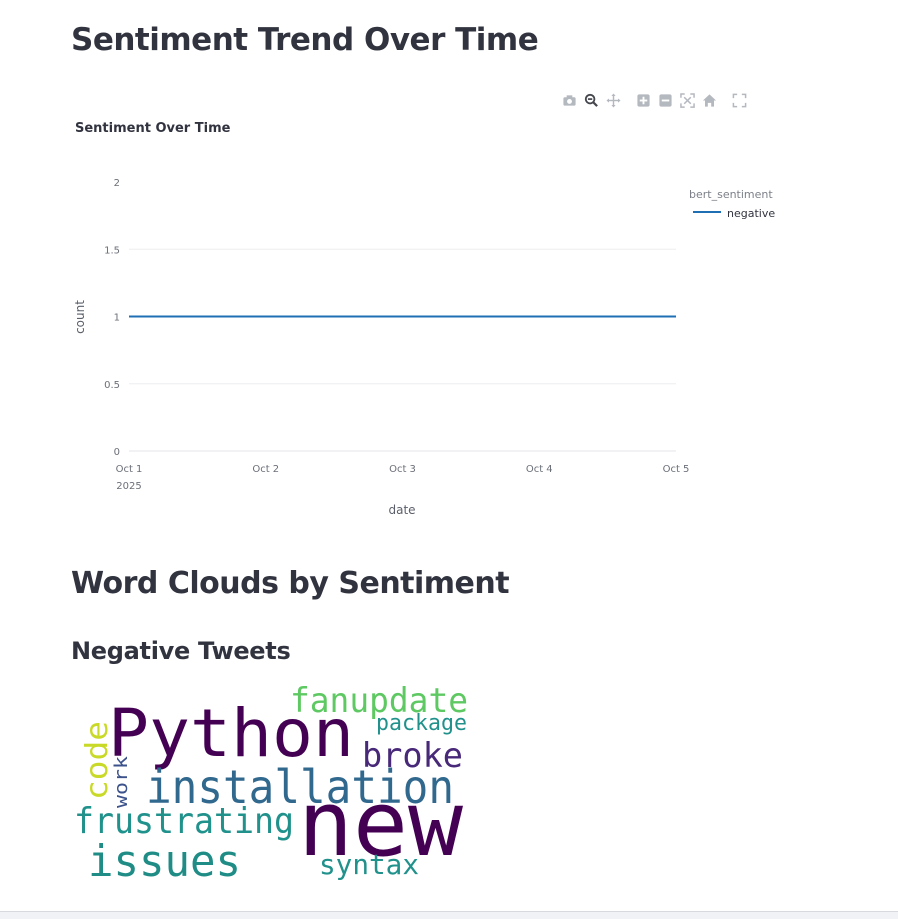 The width and height of the screenshot is (898, 919). I want to click on y-tick-label: 2, so click(117, 183).